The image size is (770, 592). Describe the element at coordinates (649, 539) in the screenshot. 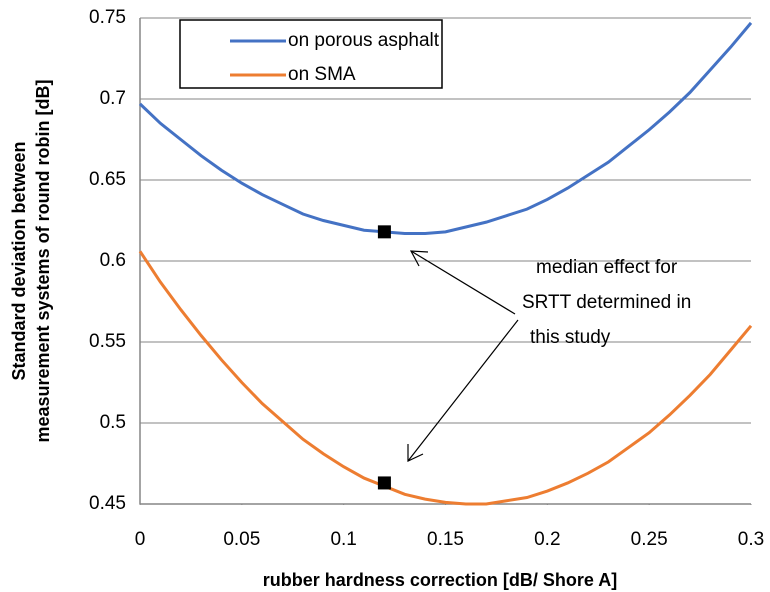

I see `x-tick-label: 0.25` at that location.